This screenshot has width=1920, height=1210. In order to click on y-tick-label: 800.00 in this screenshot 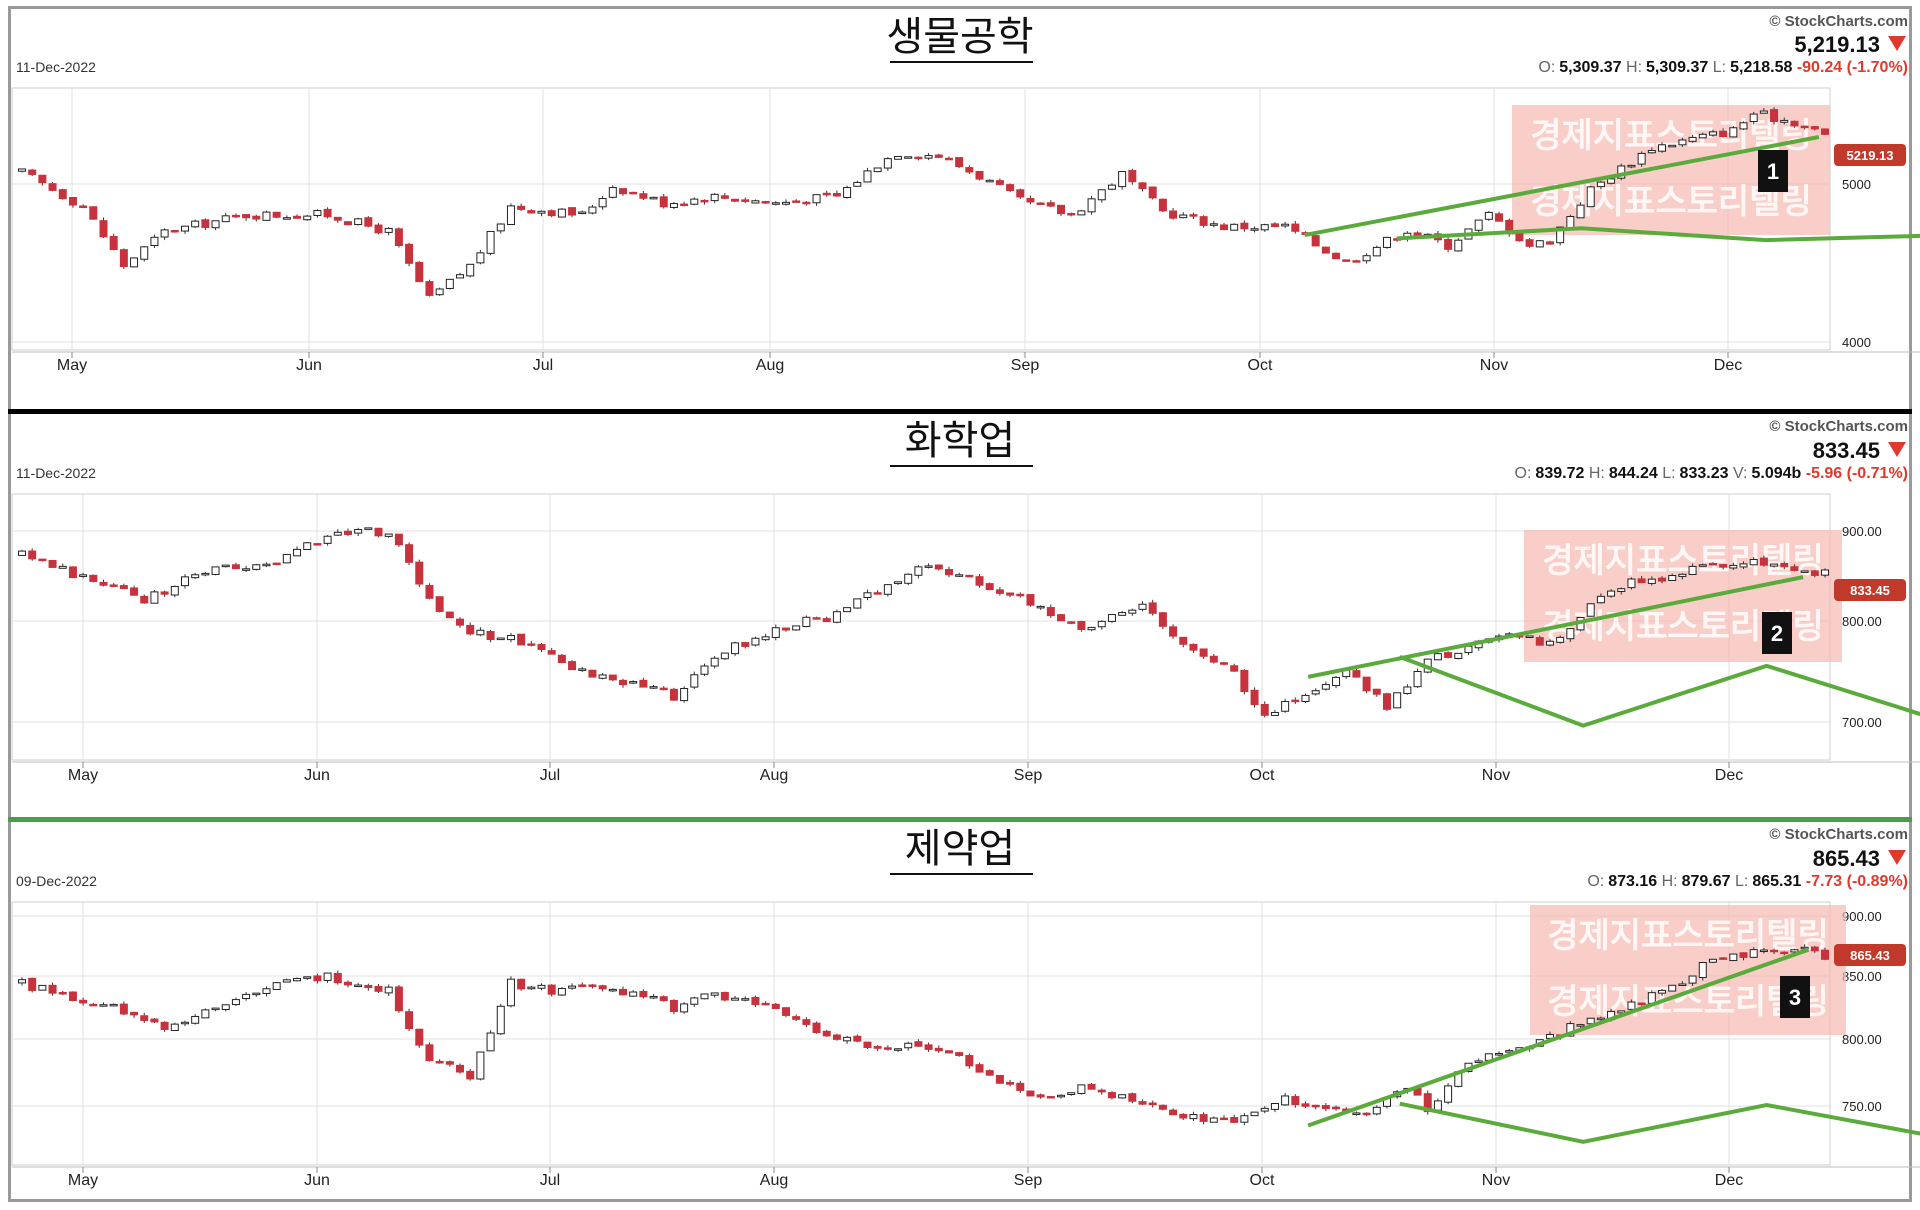, I will do `click(1862, 1039)`.